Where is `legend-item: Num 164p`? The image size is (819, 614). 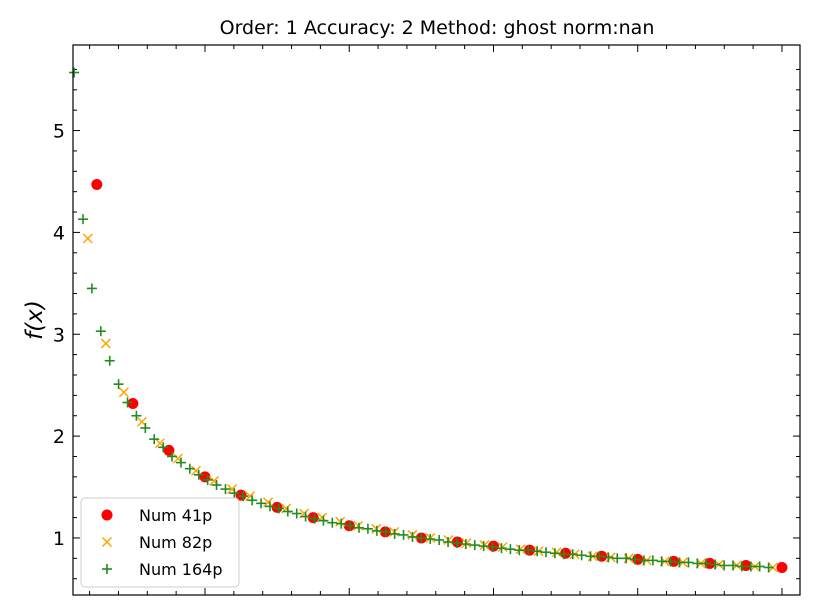 legend-item: Num 164p is located at coordinates (162, 569).